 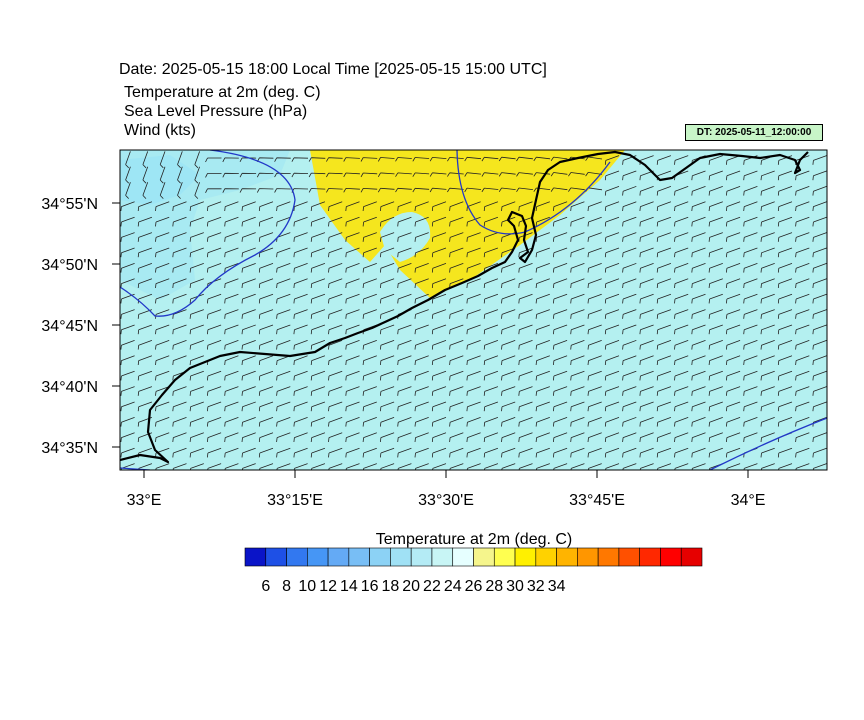 What do you see at coordinates (391, 586) in the screenshot?
I see `colorbar-tick-label: 18` at bounding box center [391, 586].